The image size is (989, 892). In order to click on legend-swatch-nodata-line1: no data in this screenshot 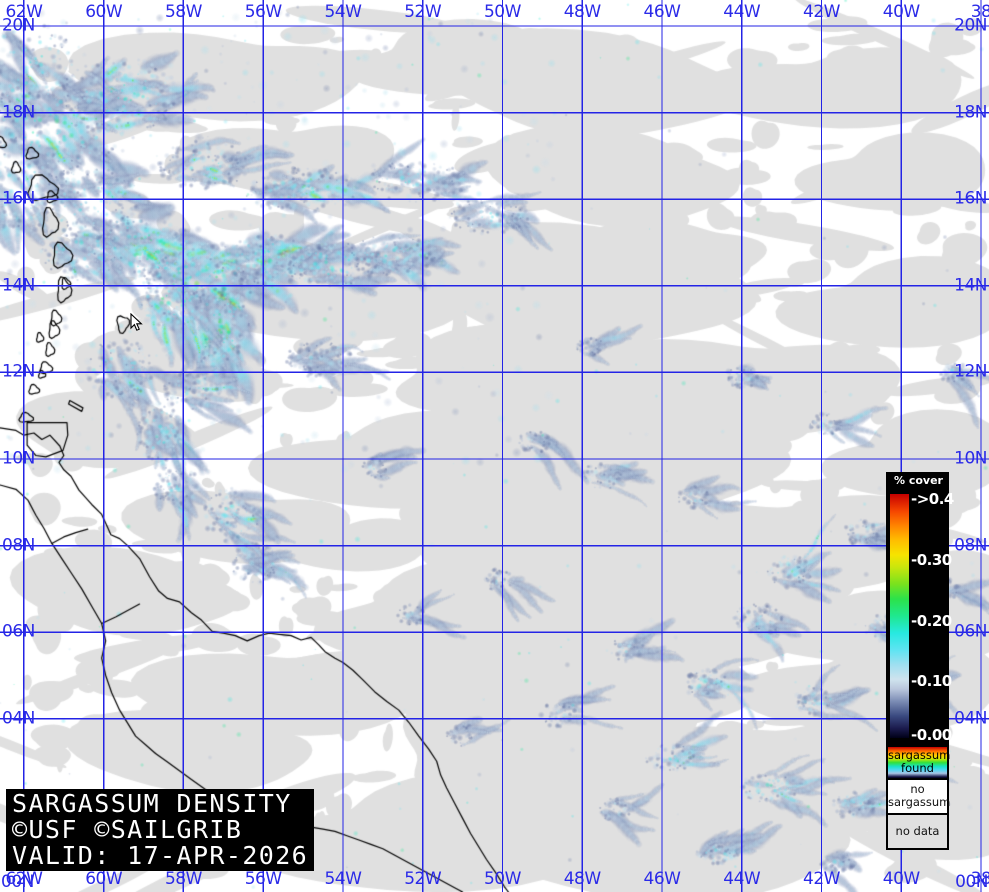, I will do `click(917, 830)`.